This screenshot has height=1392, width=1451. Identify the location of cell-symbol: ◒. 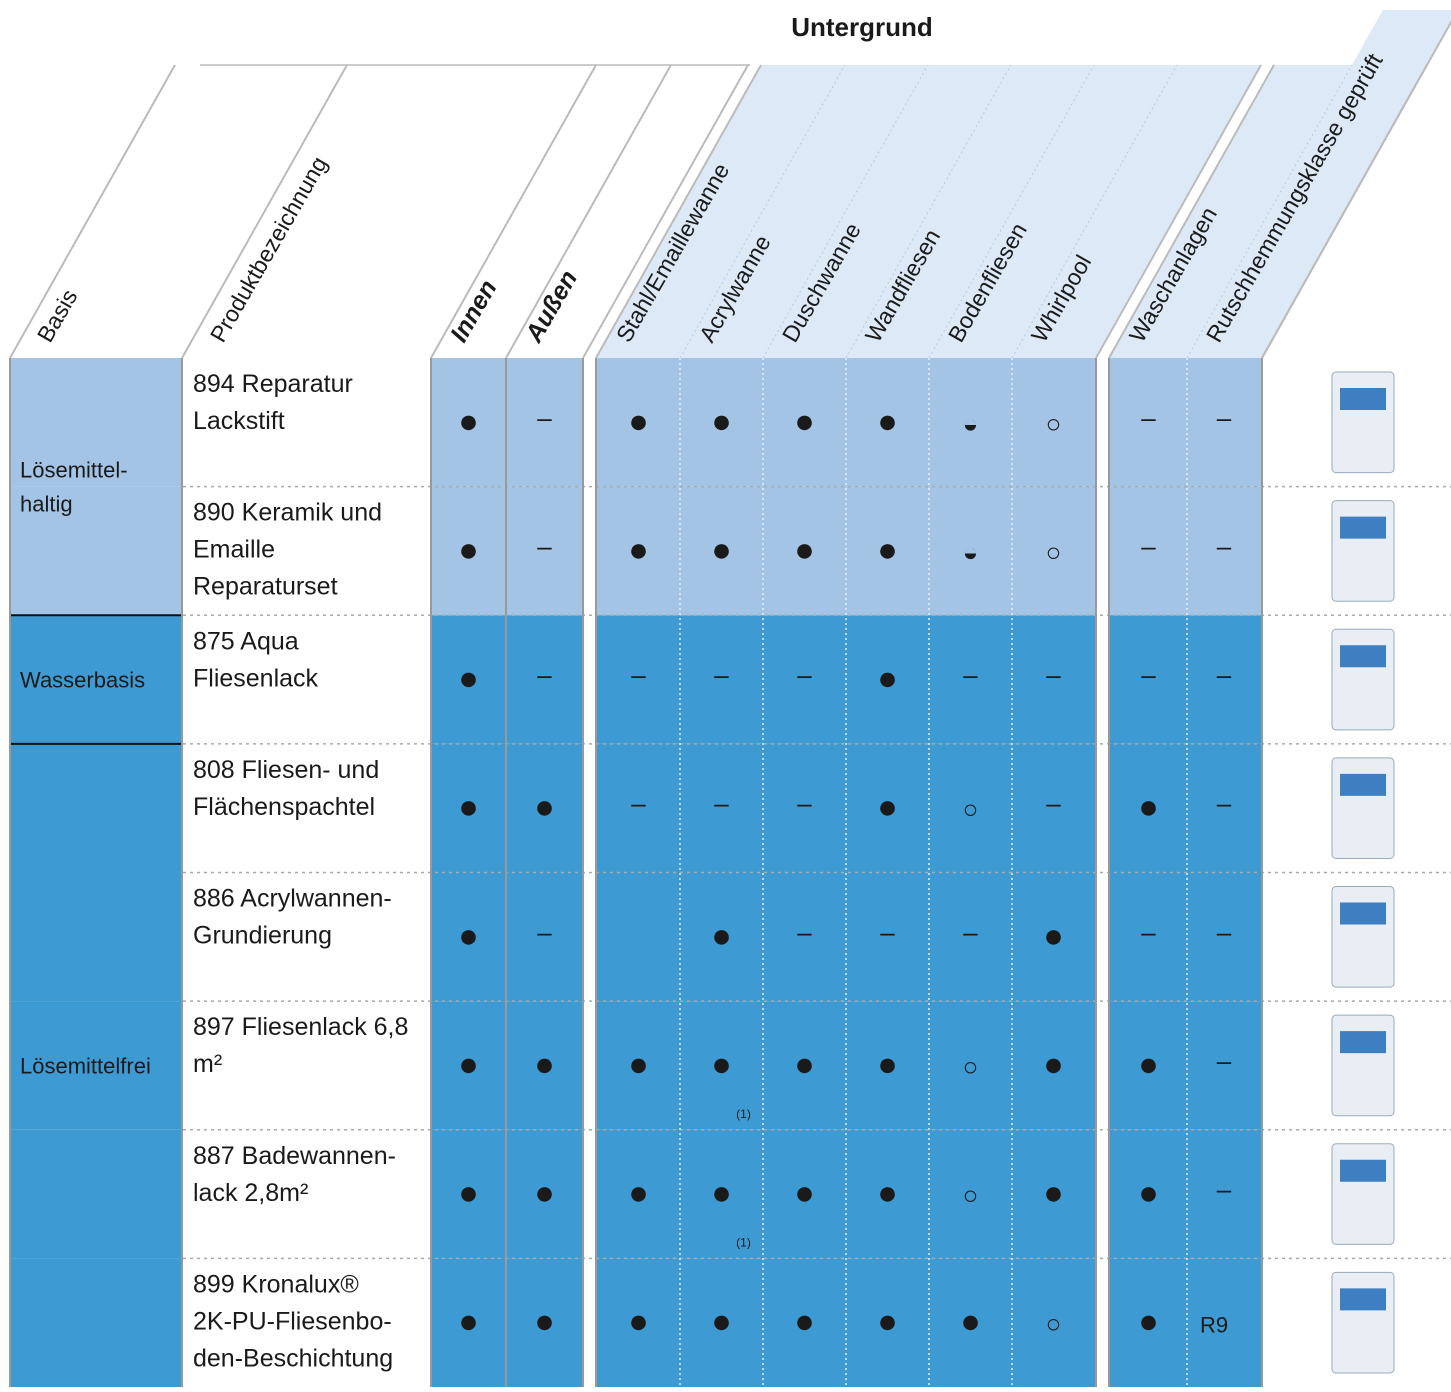
(971, 552).